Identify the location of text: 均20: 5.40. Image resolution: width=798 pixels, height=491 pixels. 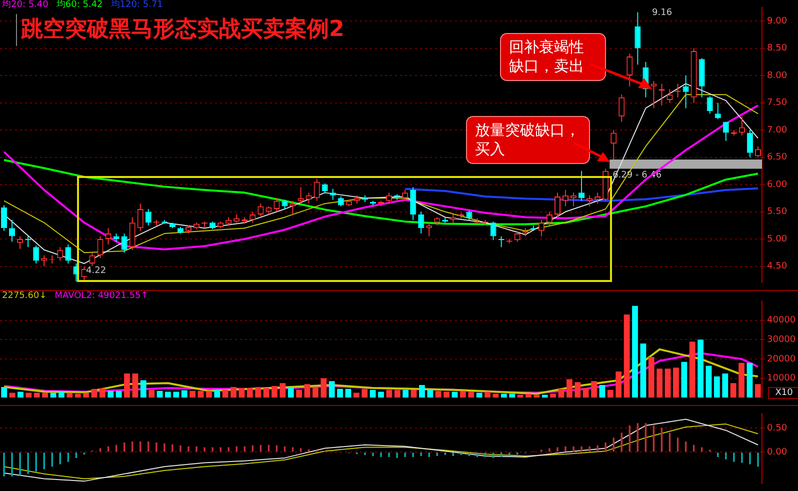
(25, 5).